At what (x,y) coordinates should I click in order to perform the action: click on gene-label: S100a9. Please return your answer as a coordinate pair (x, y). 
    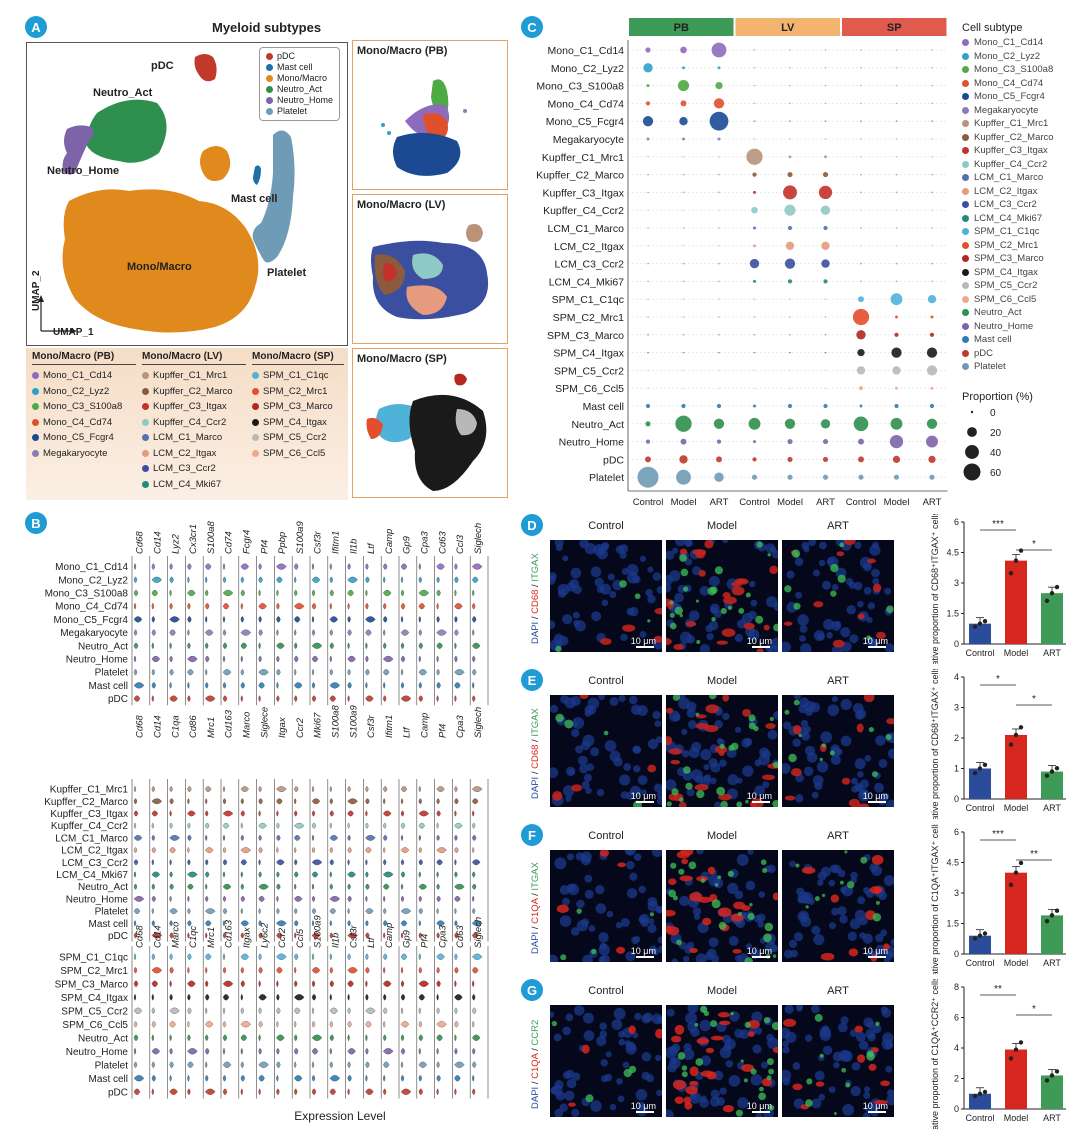
    Looking at the image, I should click on (353, 721).